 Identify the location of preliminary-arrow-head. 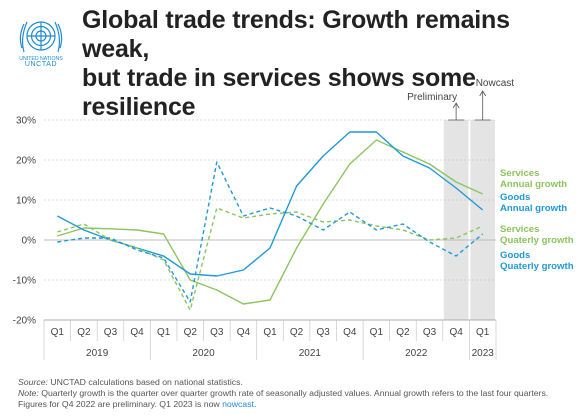
(456, 105).